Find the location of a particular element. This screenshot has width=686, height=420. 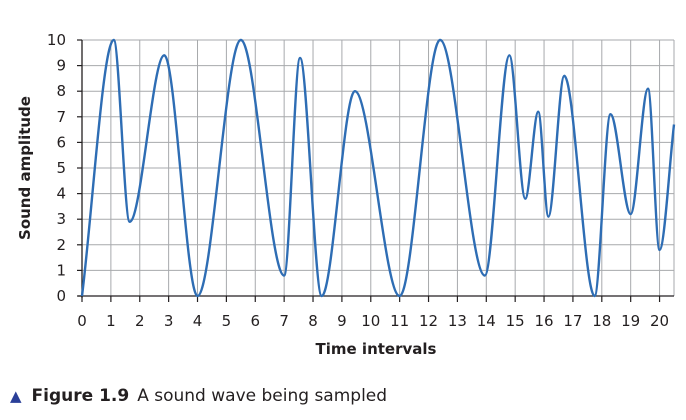

x-tick-label: 7 is located at coordinates (284, 321).